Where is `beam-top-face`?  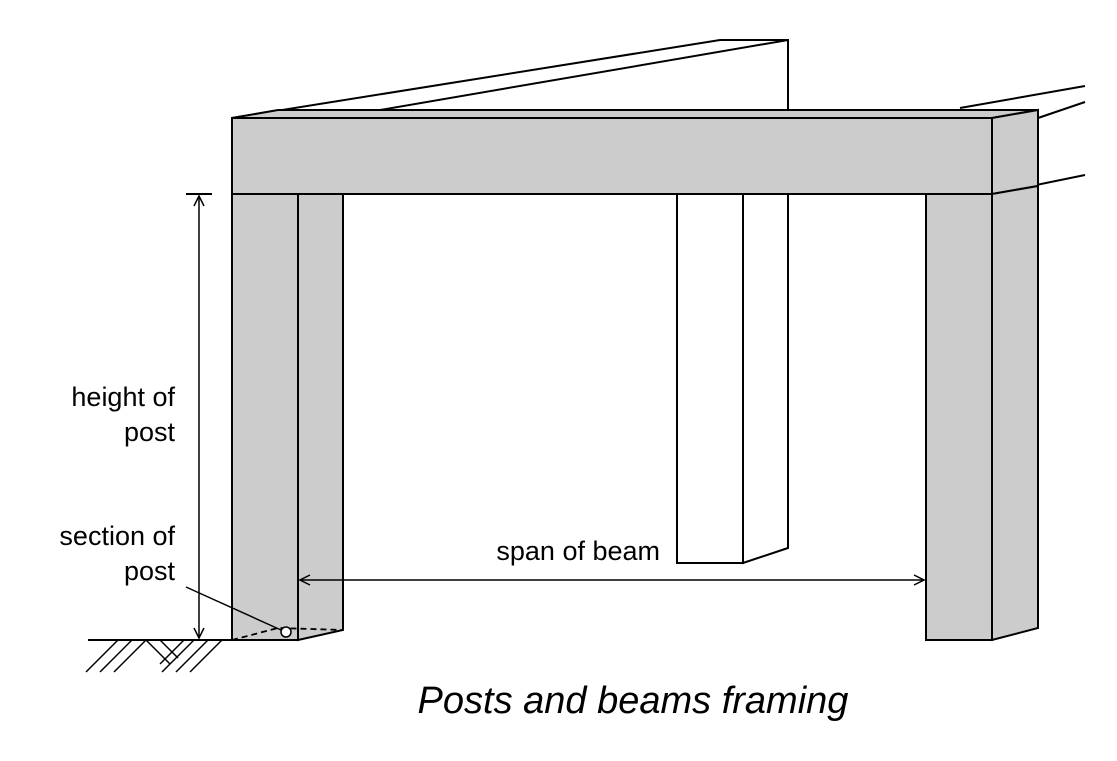 beam-top-face is located at coordinates (635, 114).